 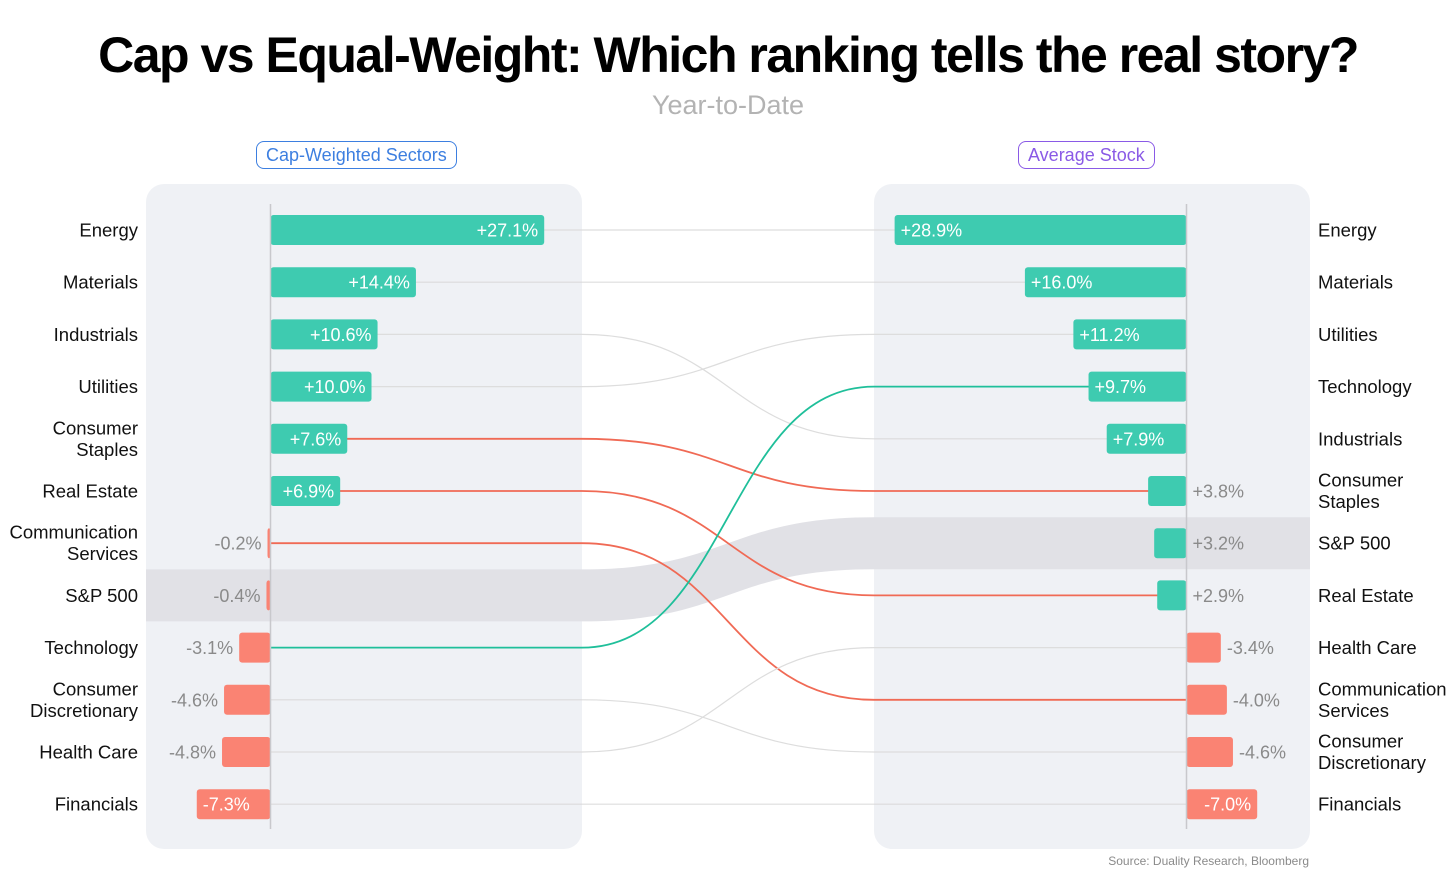 I want to click on left-bar-technology, so click(x=255, y=647).